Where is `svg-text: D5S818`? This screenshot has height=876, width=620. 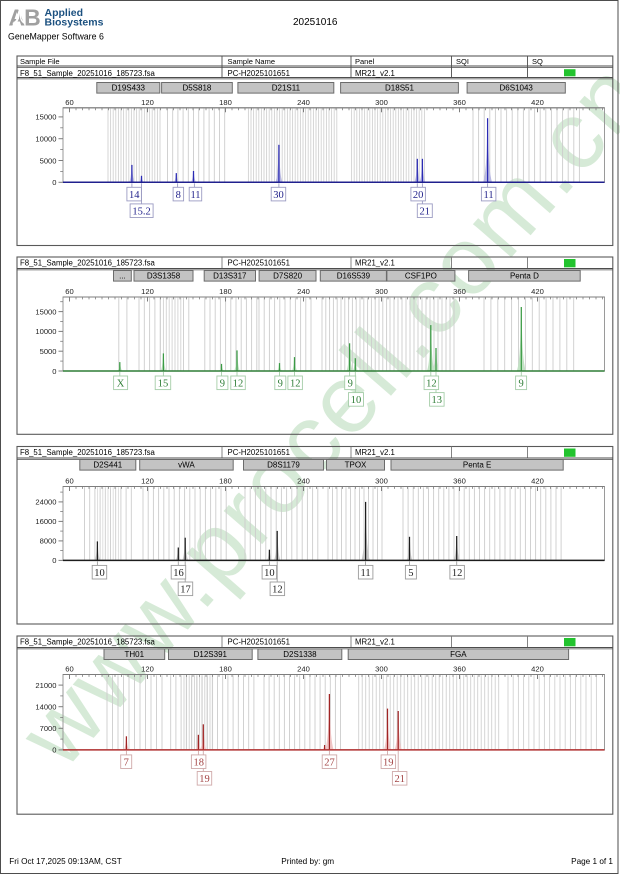 svg-text: D5S818 is located at coordinates (196, 88).